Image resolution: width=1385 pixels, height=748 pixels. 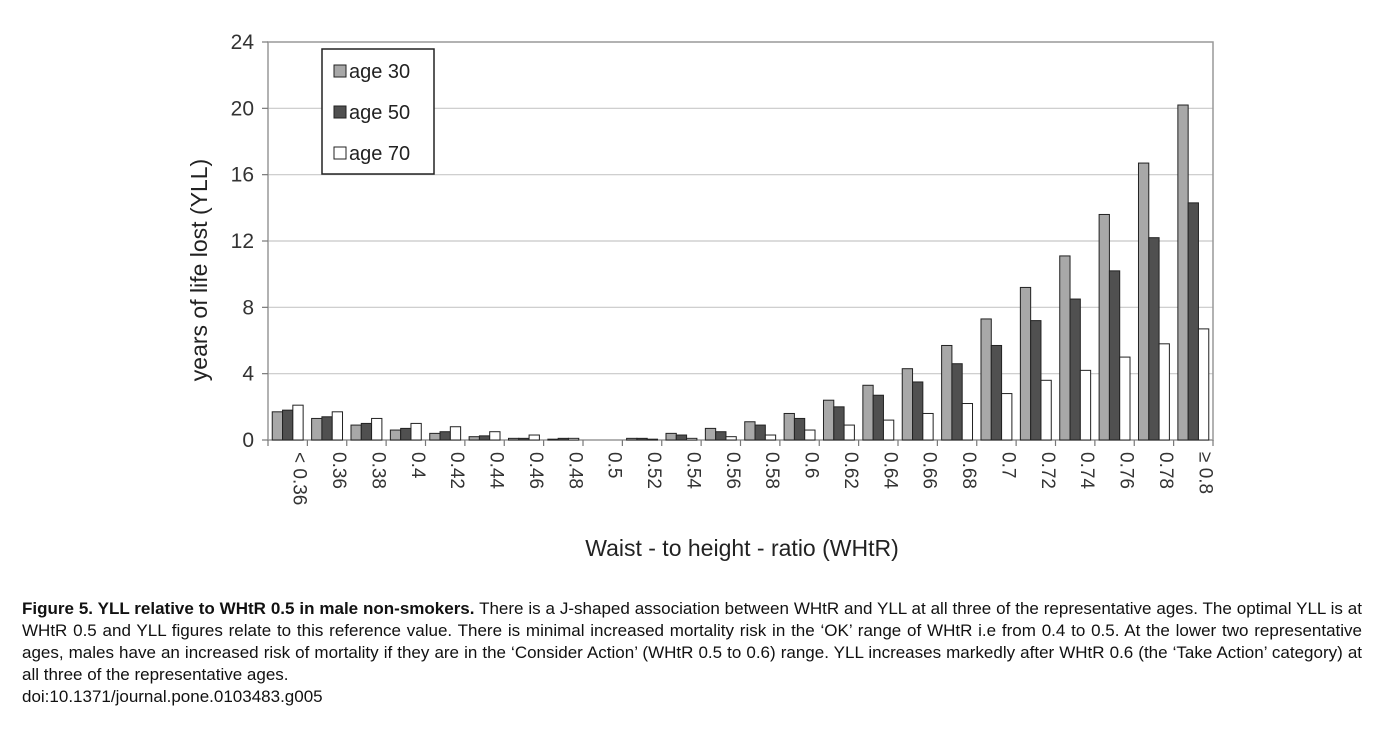 I want to click on y-axis-ticks: 0 4 8 12 16 20 24, so click(x=249, y=241).